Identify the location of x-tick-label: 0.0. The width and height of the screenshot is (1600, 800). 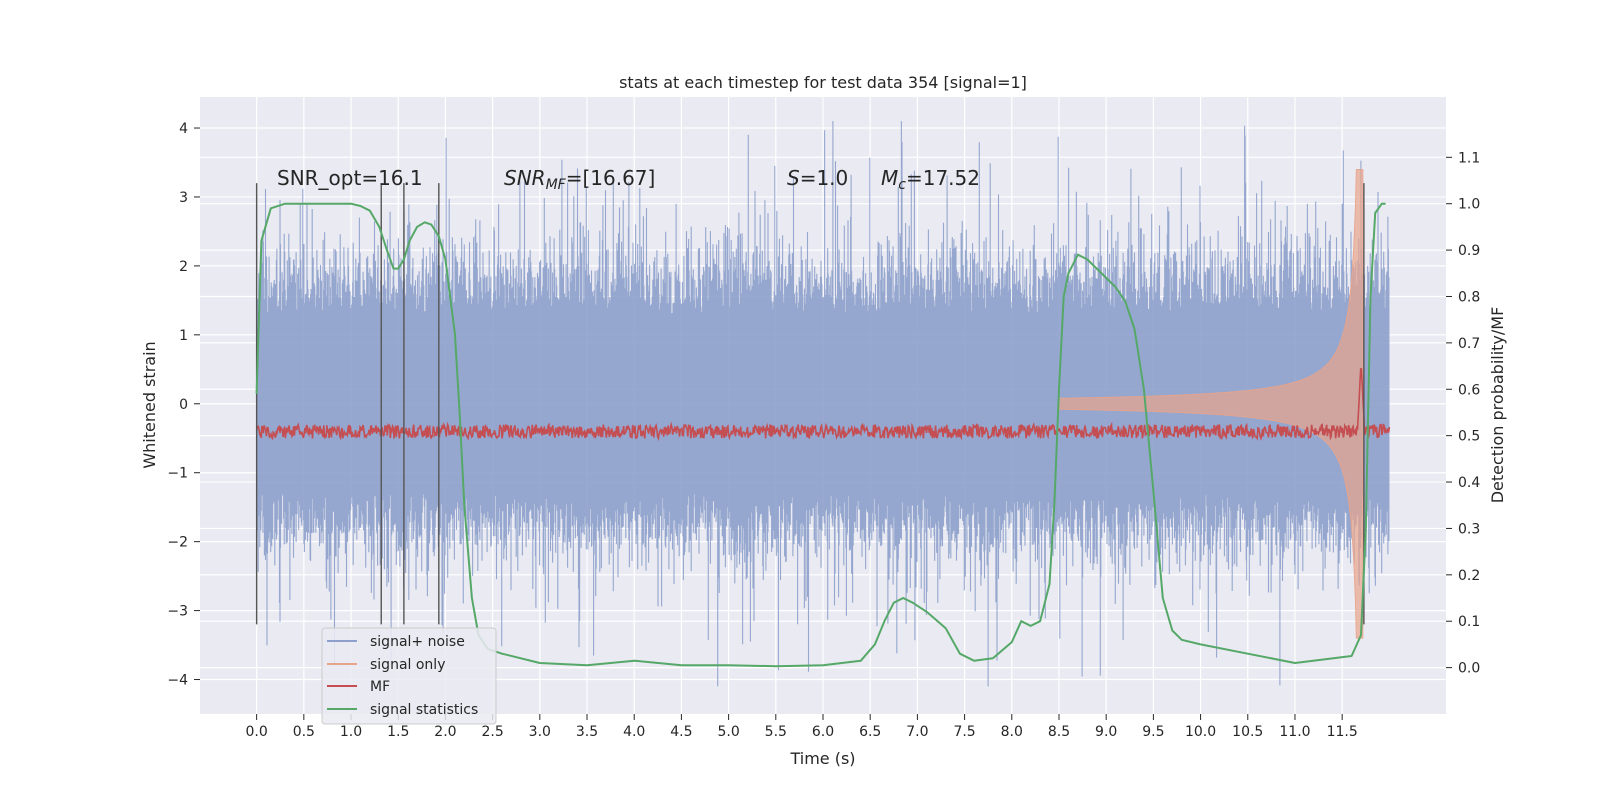
(257, 732).